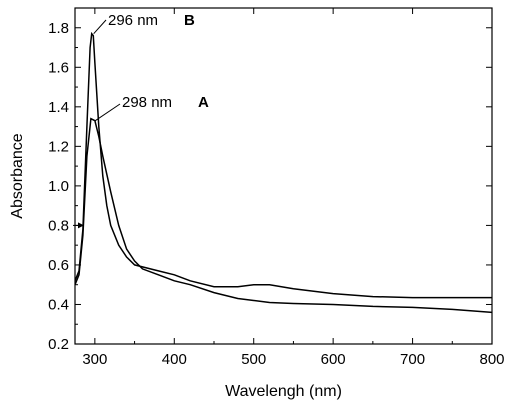  What do you see at coordinates (58, 344) in the screenshot?
I see `y-tick-label: 0.2` at bounding box center [58, 344].